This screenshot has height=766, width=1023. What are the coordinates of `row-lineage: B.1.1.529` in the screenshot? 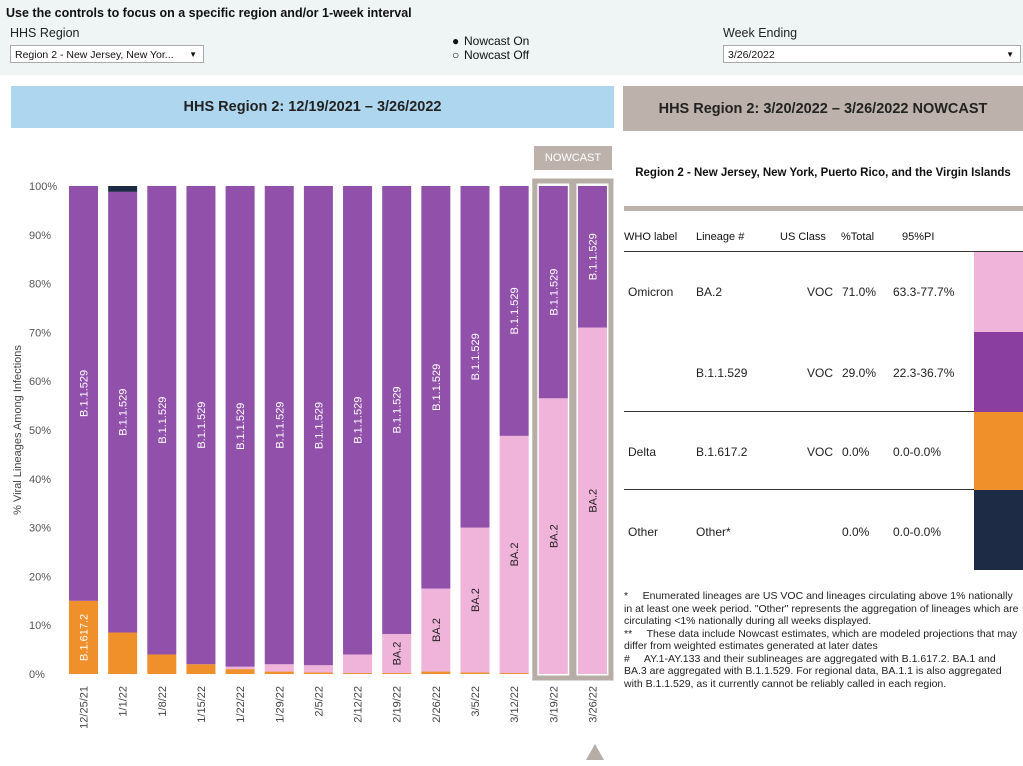 It's located at (722, 373).